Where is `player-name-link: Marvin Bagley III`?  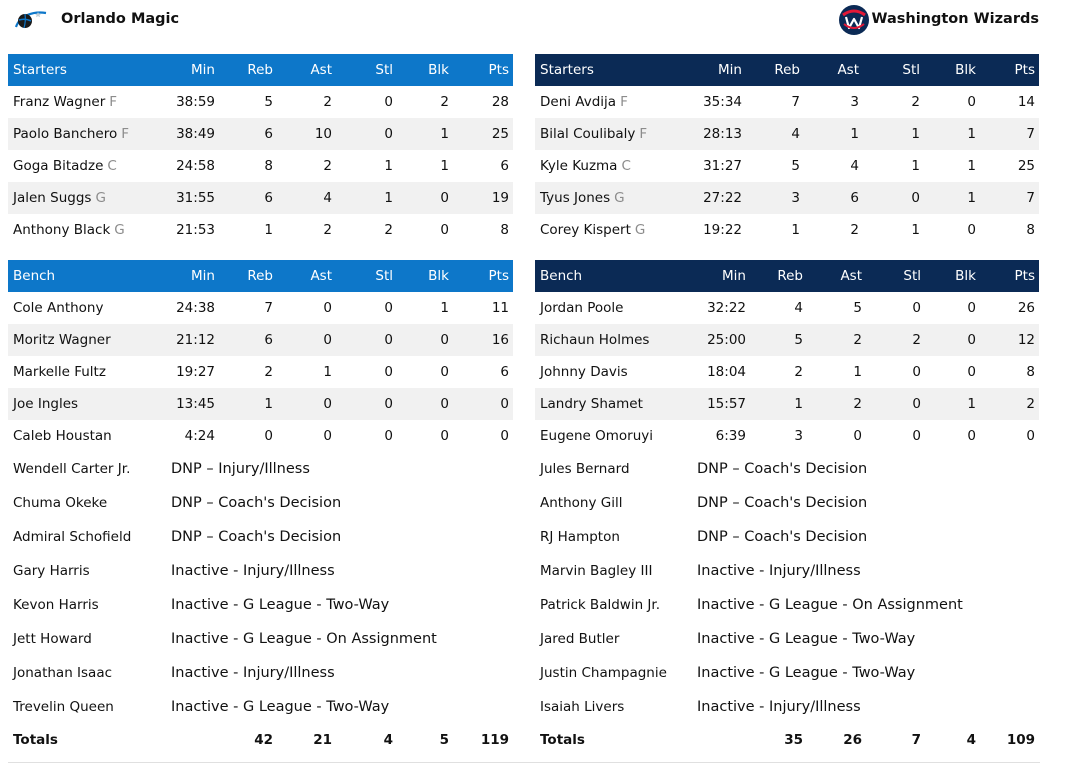 player-name-link: Marvin Bagley III is located at coordinates (596, 571).